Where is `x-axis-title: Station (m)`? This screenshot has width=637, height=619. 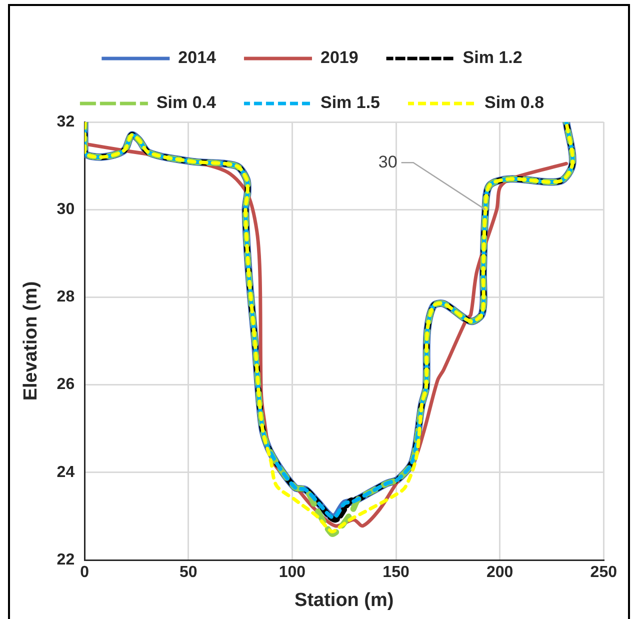 x-axis-title: Station (m) is located at coordinates (344, 600).